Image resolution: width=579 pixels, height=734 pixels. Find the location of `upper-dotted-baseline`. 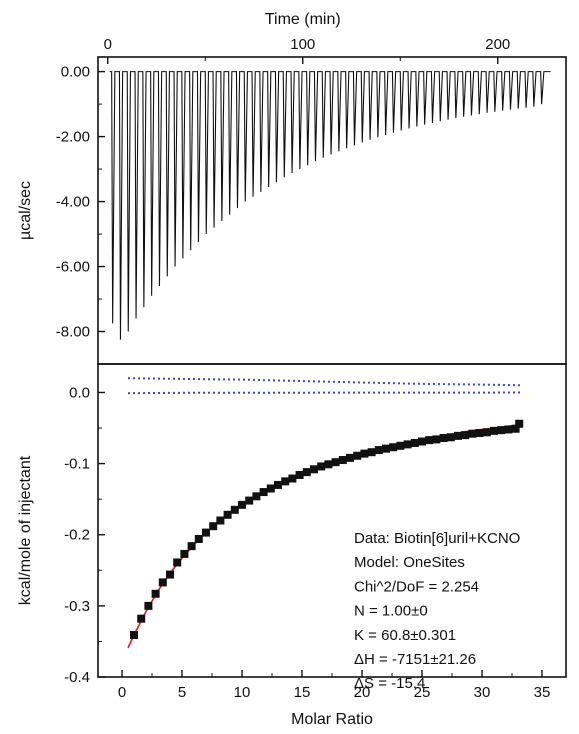

upper-dotted-baseline is located at coordinates (324, 382).